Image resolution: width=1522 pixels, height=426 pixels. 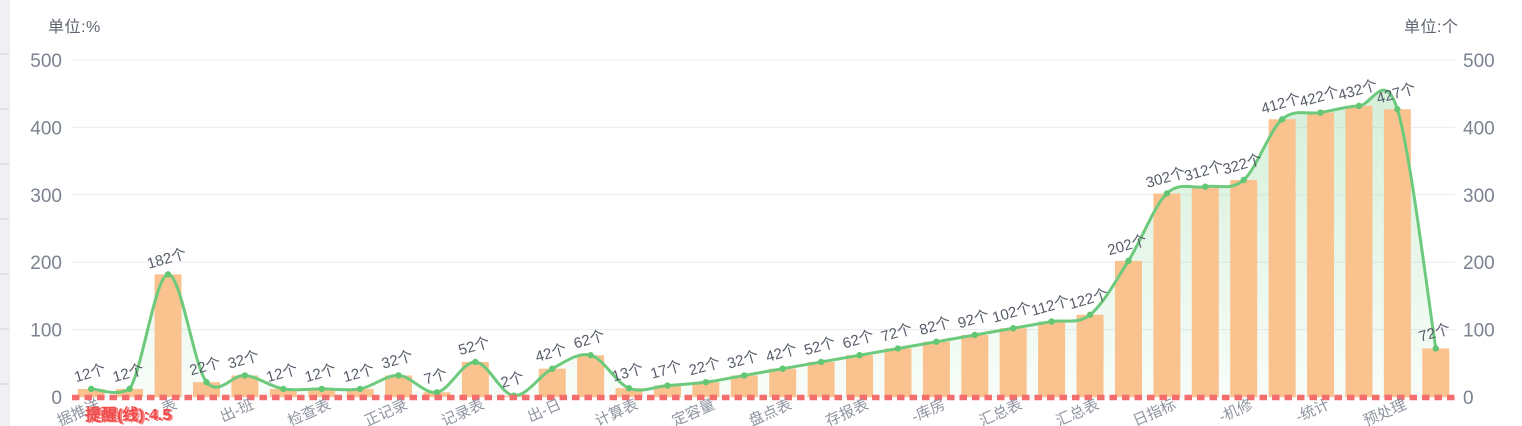 What do you see at coordinates (1479, 331) in the screenshot?
I see `right-axis-tick: 100` at bounding box center [1479, 331].